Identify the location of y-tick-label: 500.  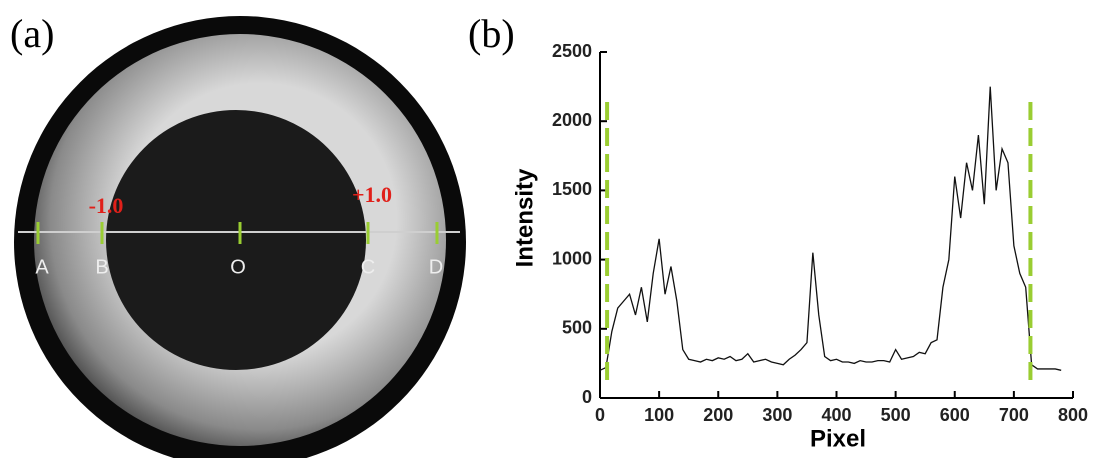
(577, 328).